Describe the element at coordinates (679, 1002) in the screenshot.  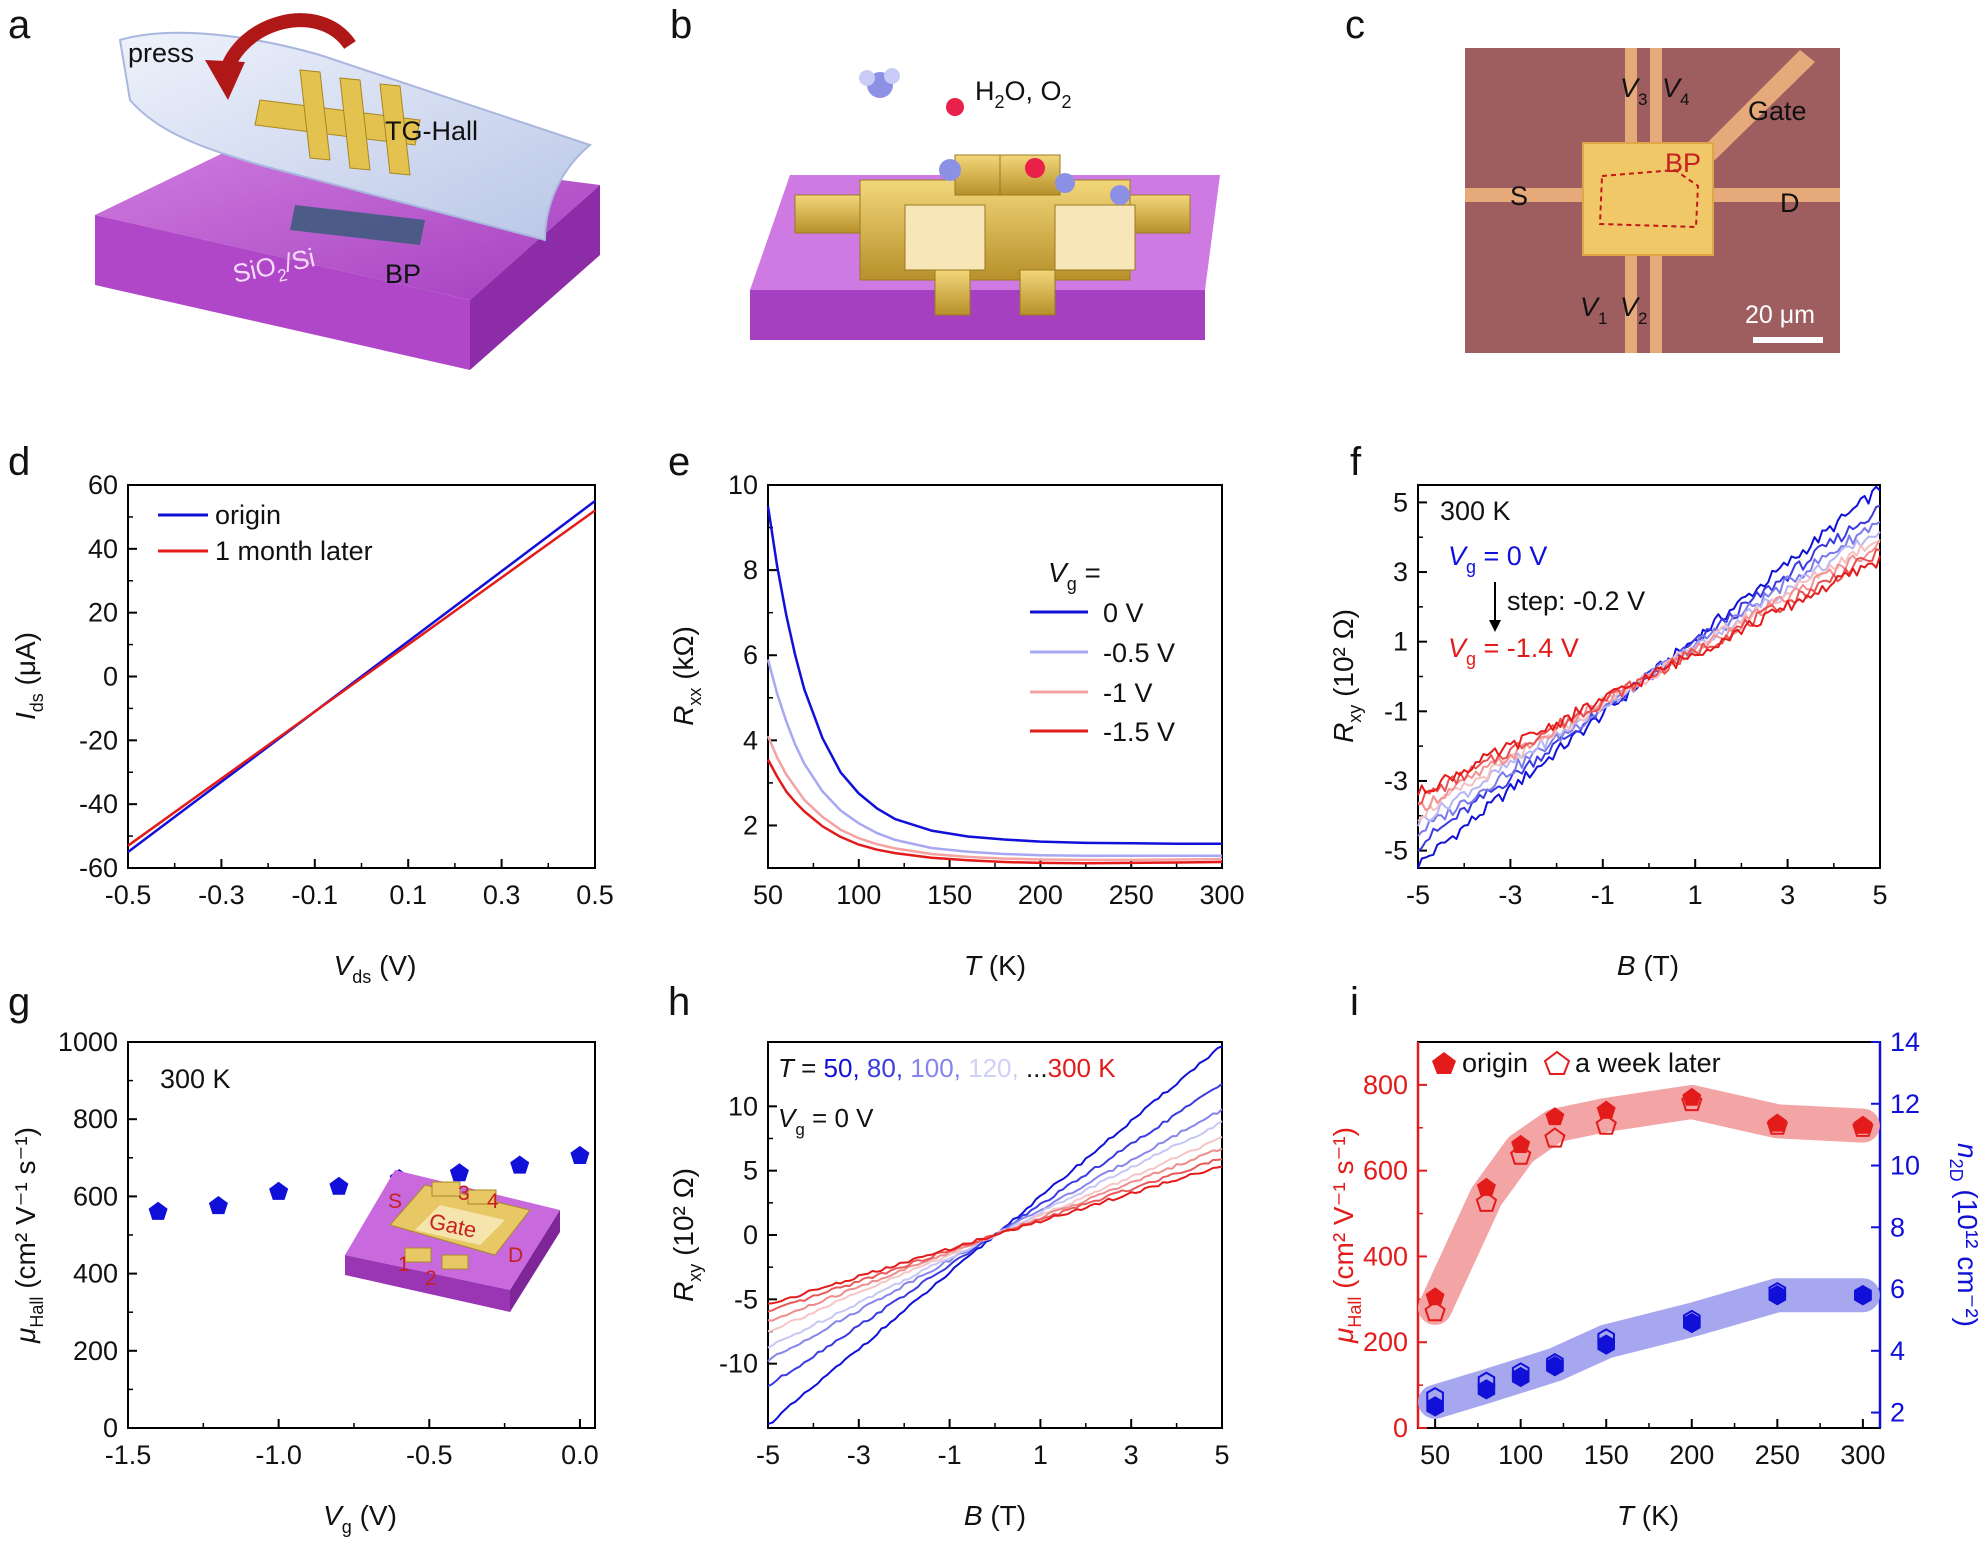
I see `panel-label-h: h` at that location.